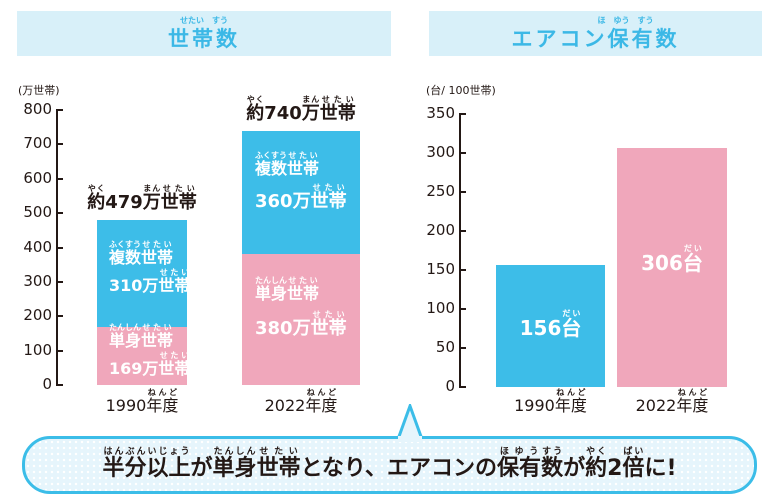 Image resolution: width=781 pixels, height=504 pixels. What do you see at coordinates (519, 452) in the screenshot?
I see `ruby-reading: ほゆう` at bounding box center [519, 452].